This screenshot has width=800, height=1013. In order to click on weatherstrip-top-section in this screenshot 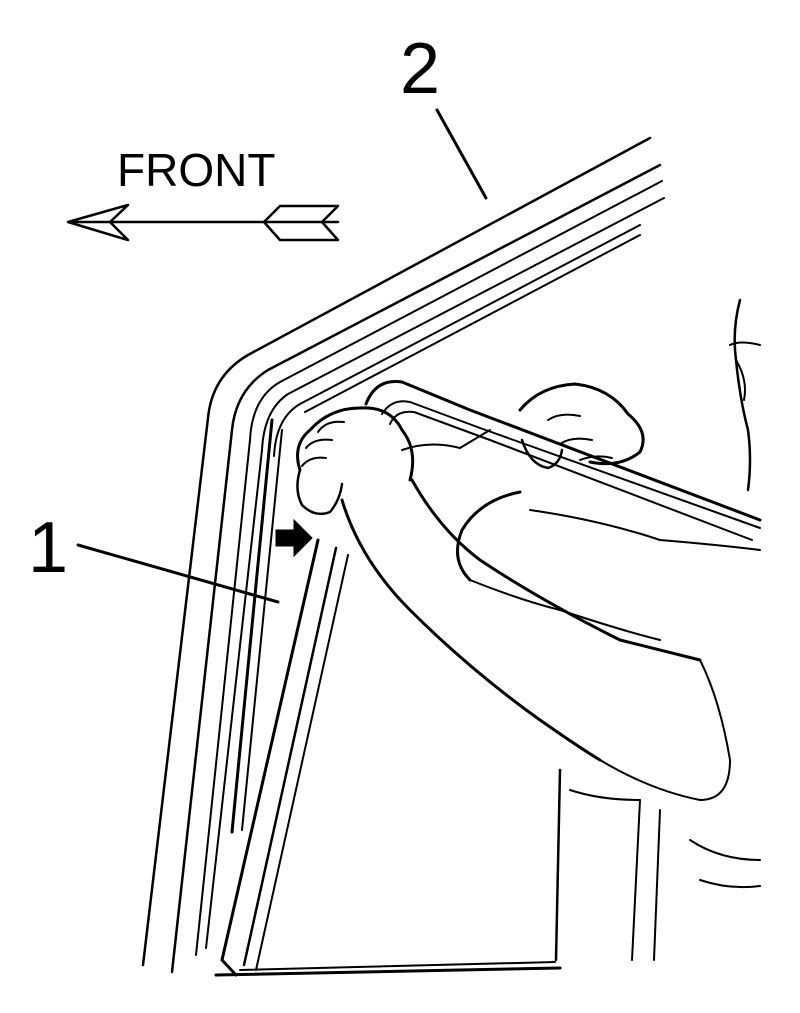, I will do `click(563, 460)`.